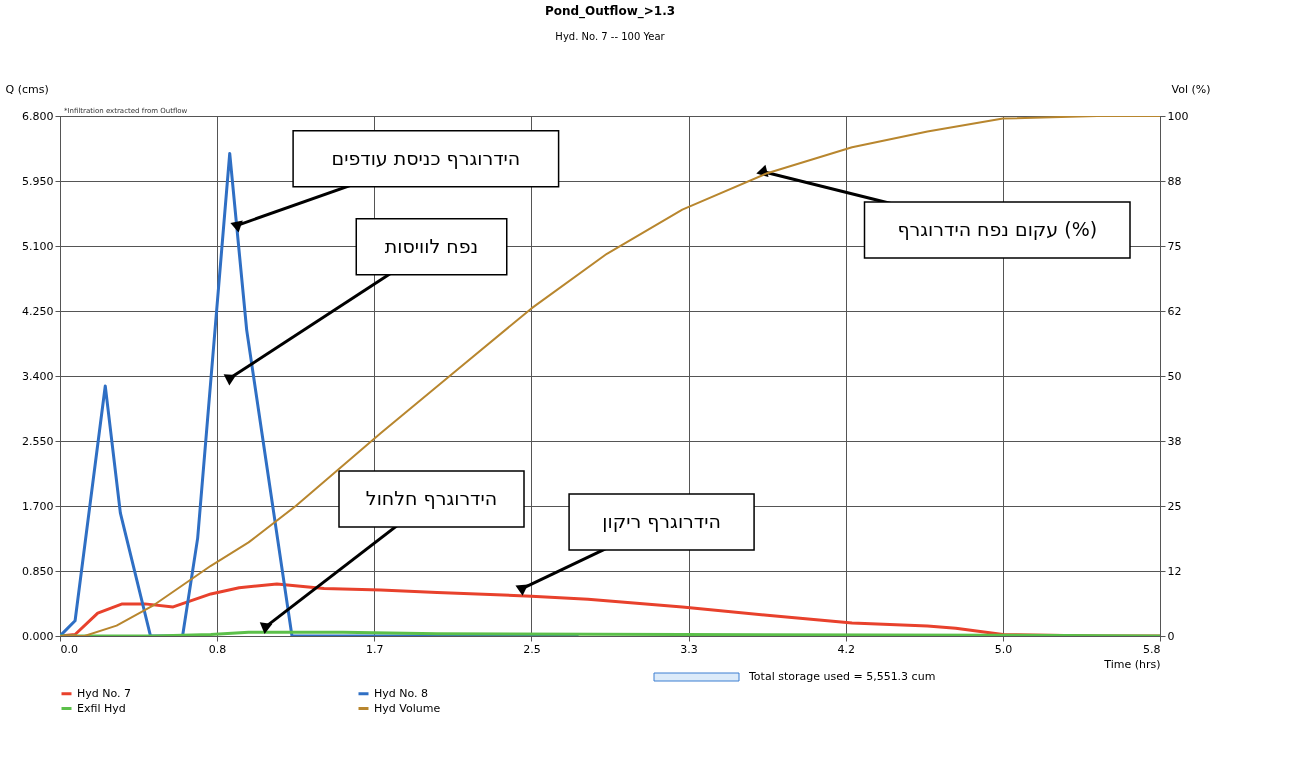 The height and width of the screenshot is (770, 1290). I want to click on annotation: עקום נפח הידרוגרף (%), so click(997, 228).